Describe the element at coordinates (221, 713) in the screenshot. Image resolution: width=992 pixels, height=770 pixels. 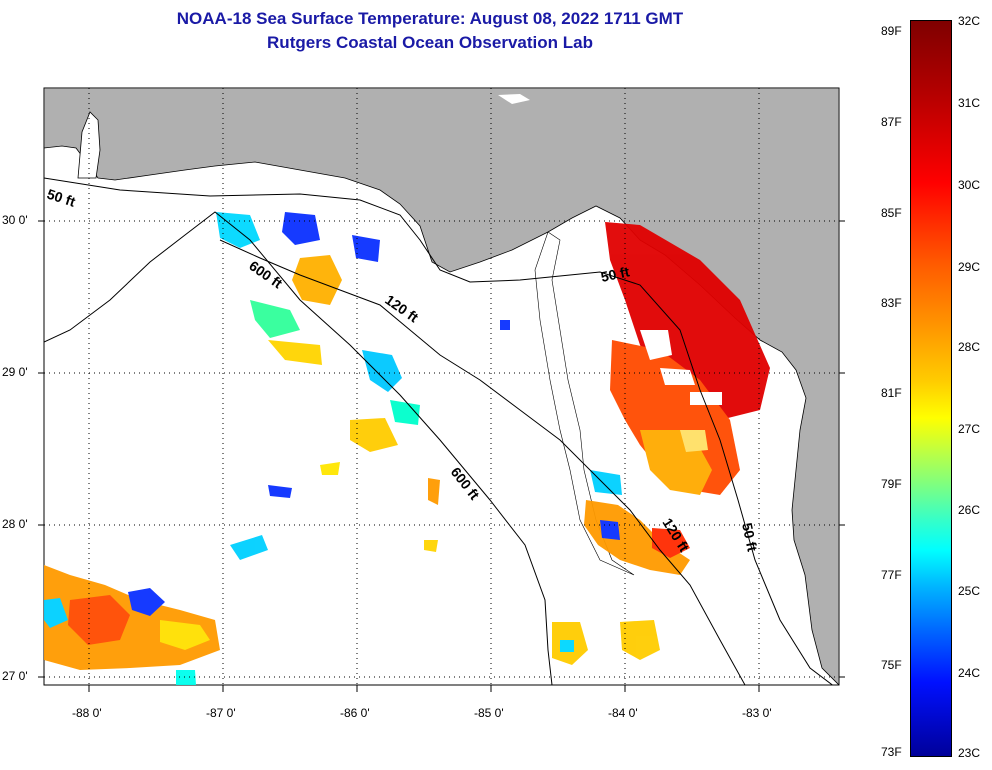
I see `lon-label: -87 0'` at that location.